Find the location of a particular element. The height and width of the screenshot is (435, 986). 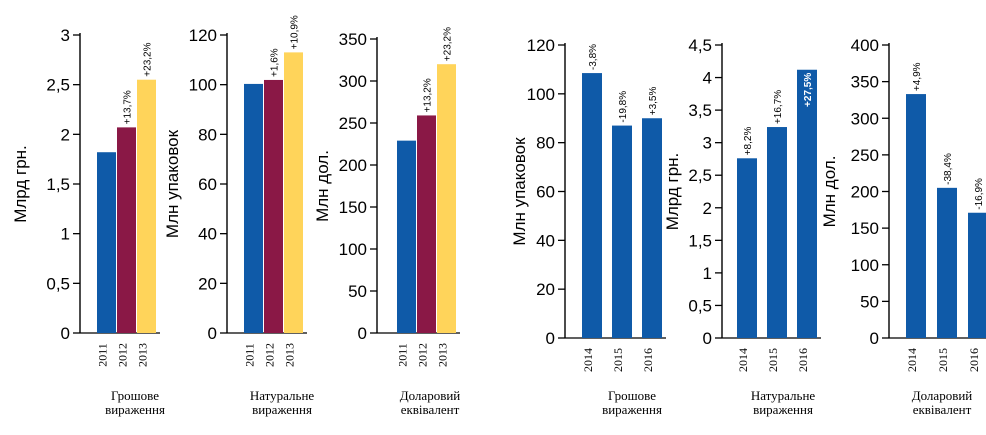

y-tick-label: 3,5 is located at coordinates (700, 110).